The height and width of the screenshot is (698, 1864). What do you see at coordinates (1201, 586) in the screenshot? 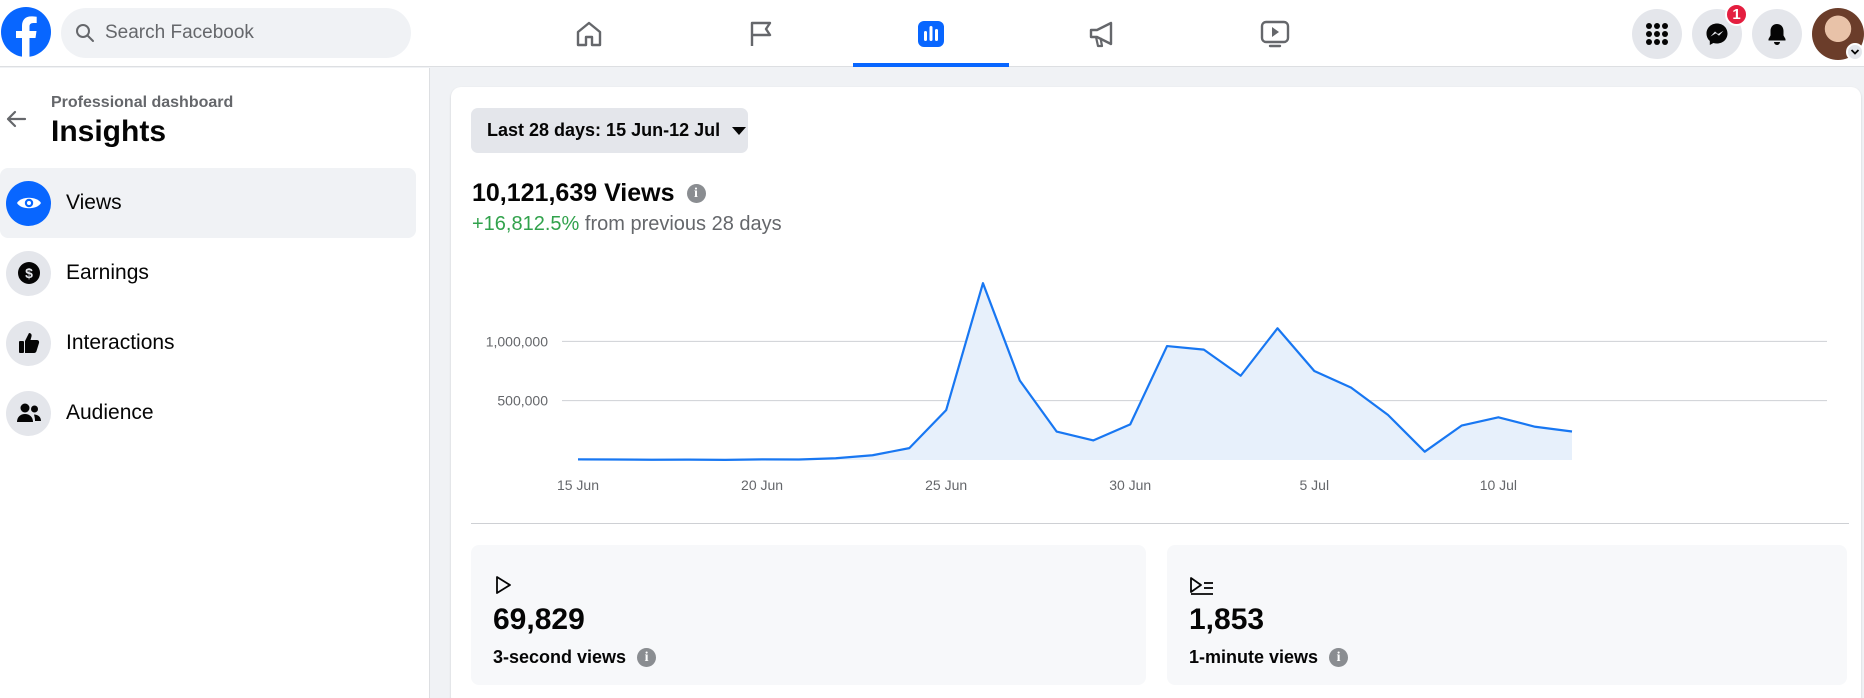
I see `play-list-icon` at bounding box center [1201, 586].